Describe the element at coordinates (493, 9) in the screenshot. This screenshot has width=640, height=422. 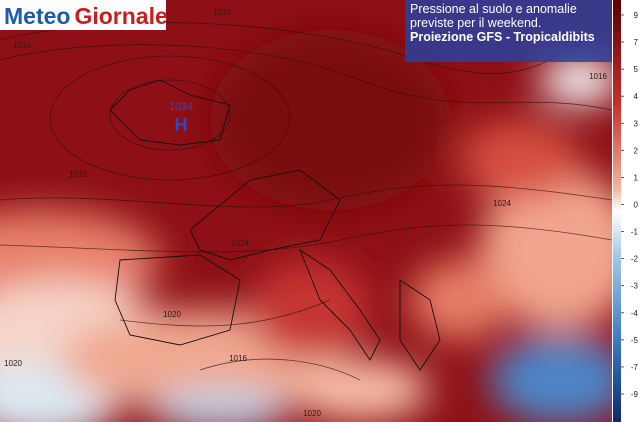
I see `title-line: Pressione al suolo e anomalie` at that location.